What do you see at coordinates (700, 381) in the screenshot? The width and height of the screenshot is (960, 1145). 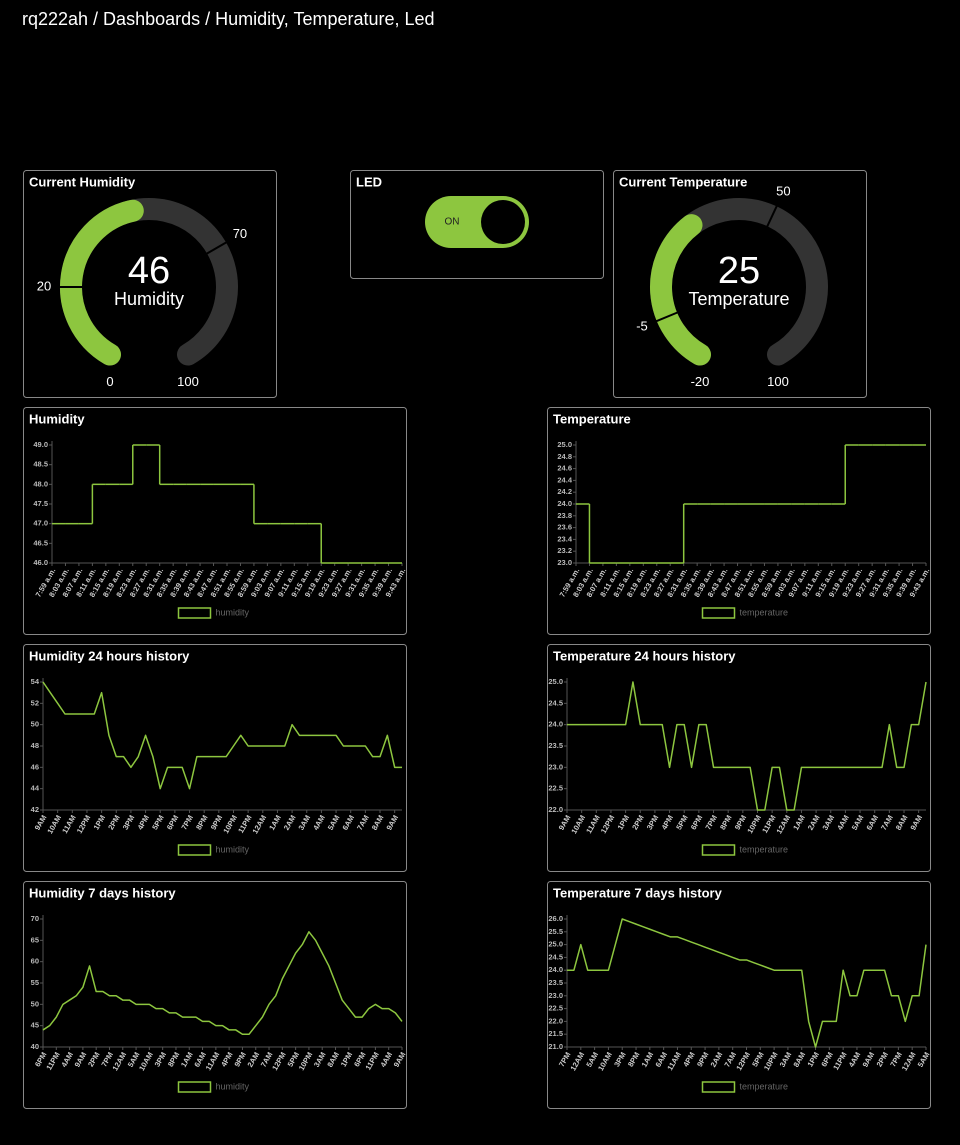 I see `gauge-min-label: -20` at bounding box center [700, 381].